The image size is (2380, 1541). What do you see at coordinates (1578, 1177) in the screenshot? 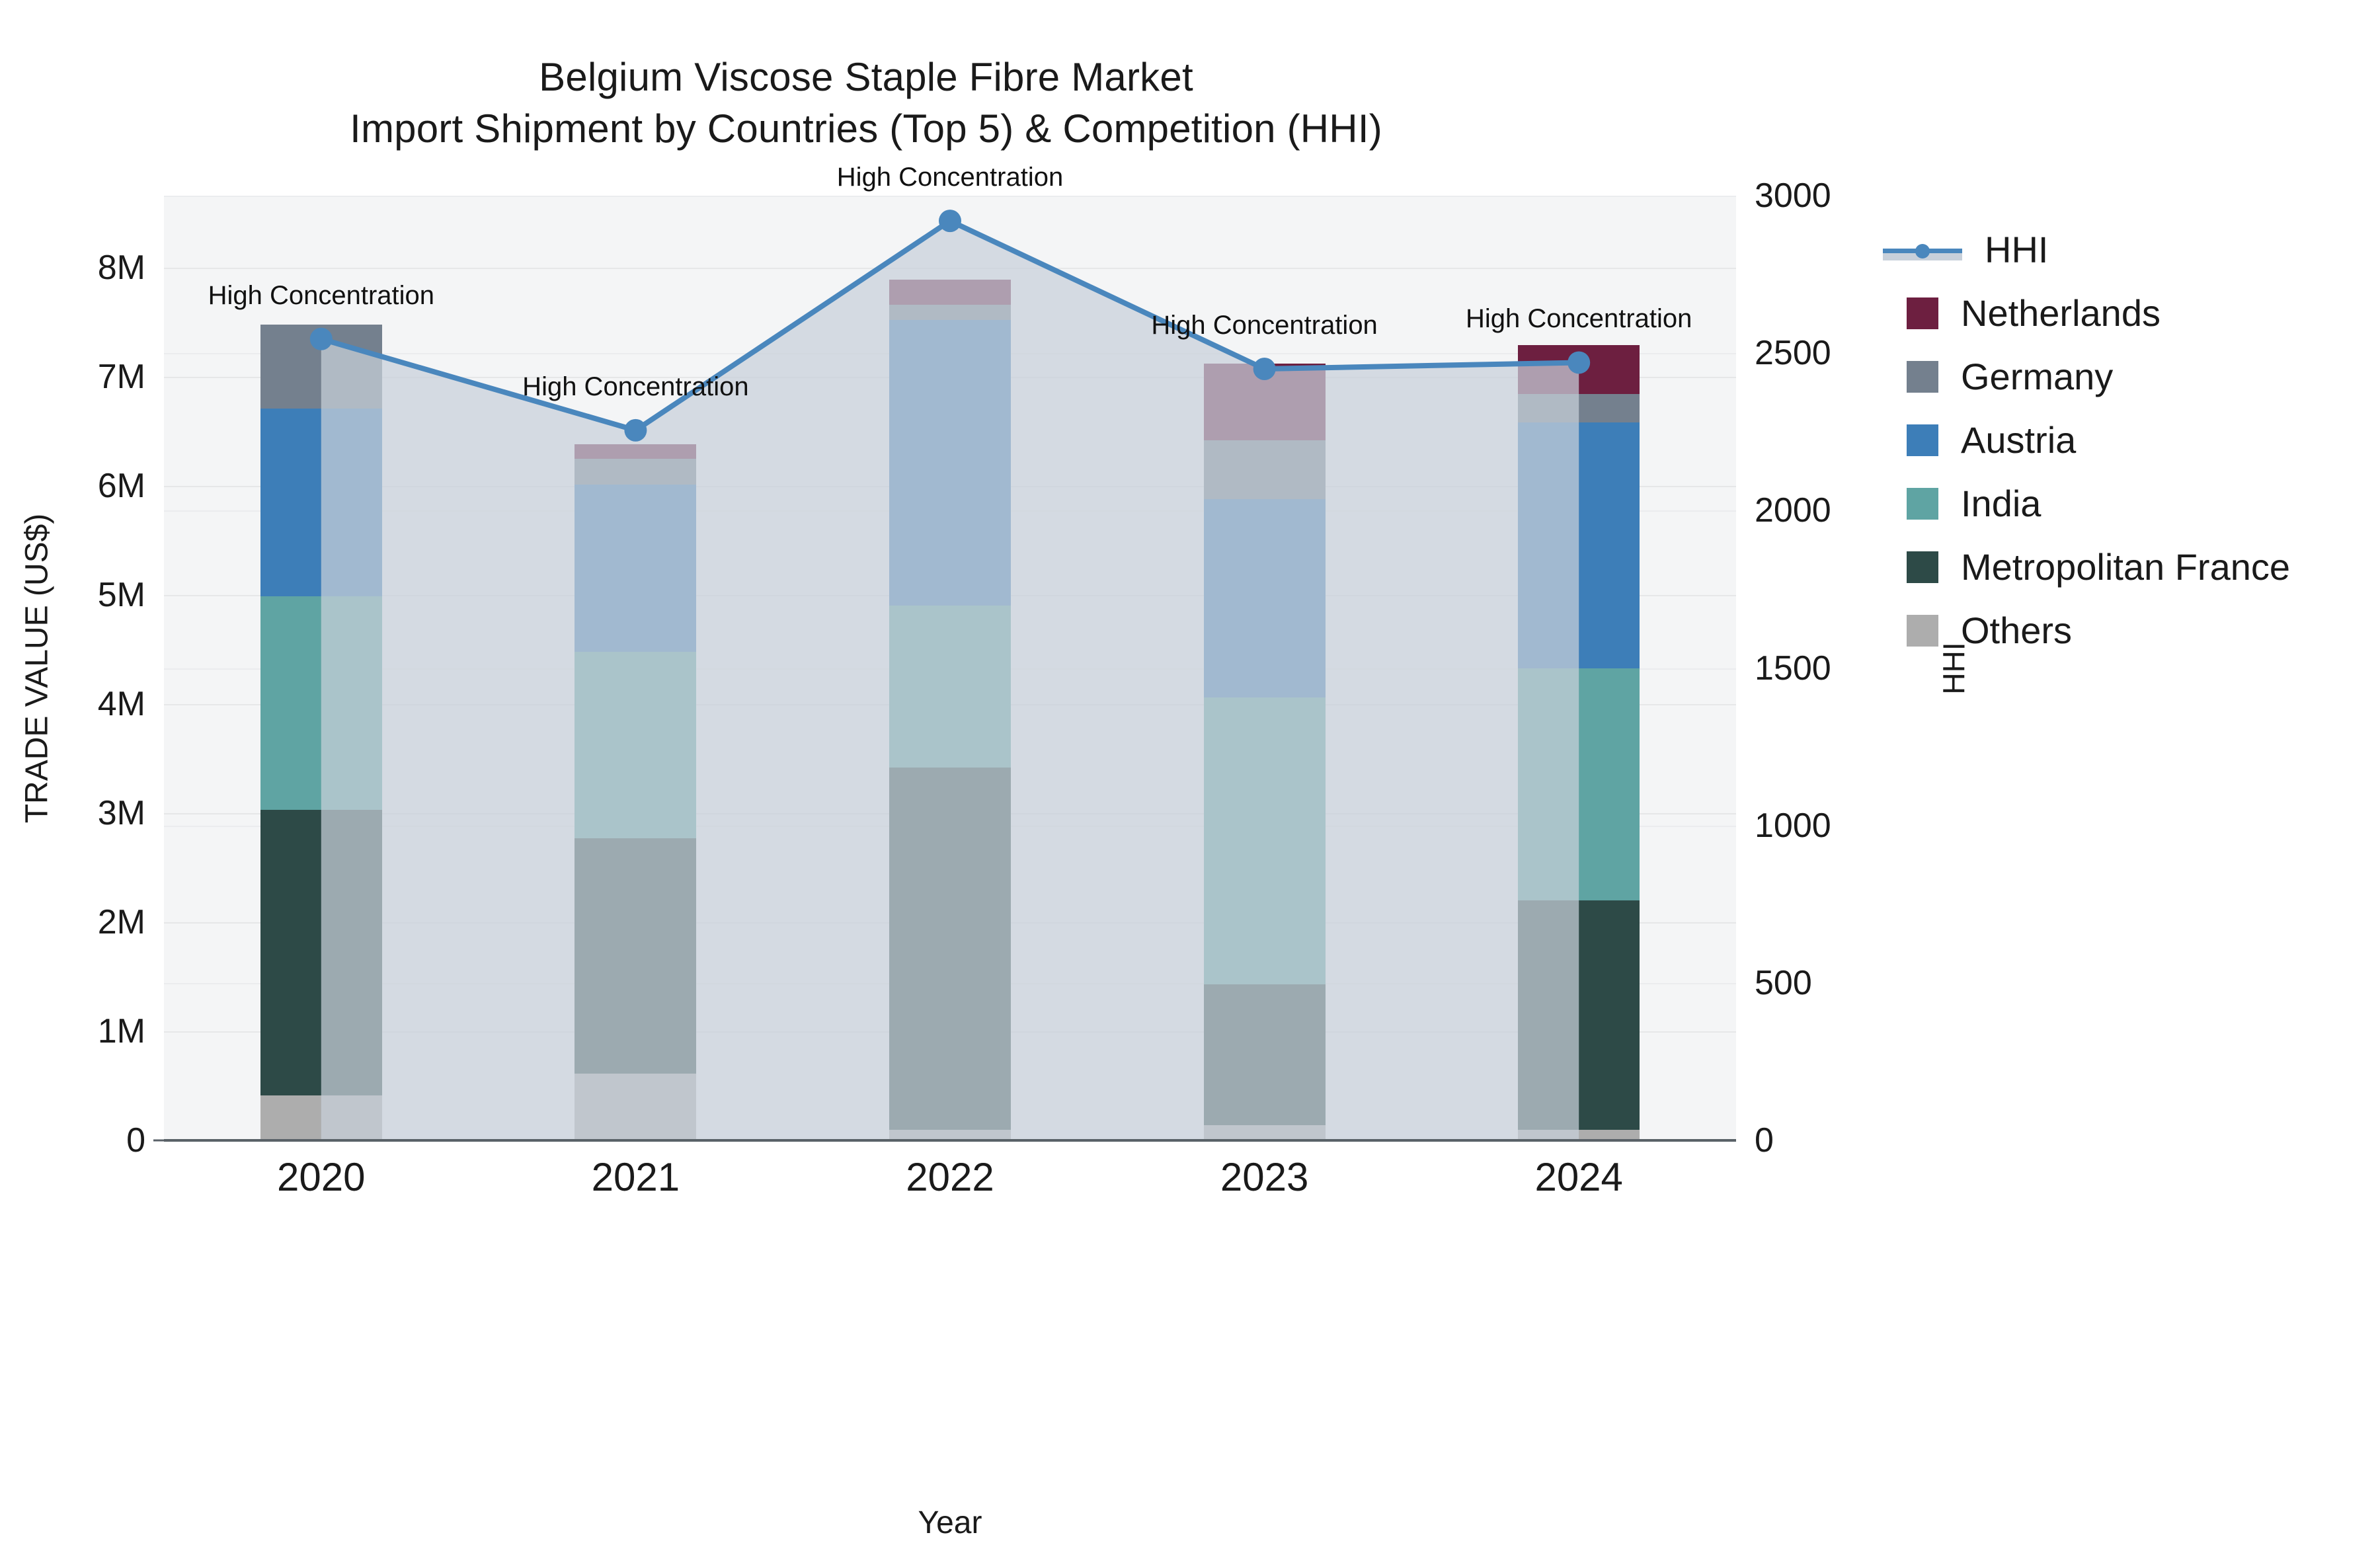
I see `x-axis-tick-label-2024: 2024` at bounding box center [1578, 1177].